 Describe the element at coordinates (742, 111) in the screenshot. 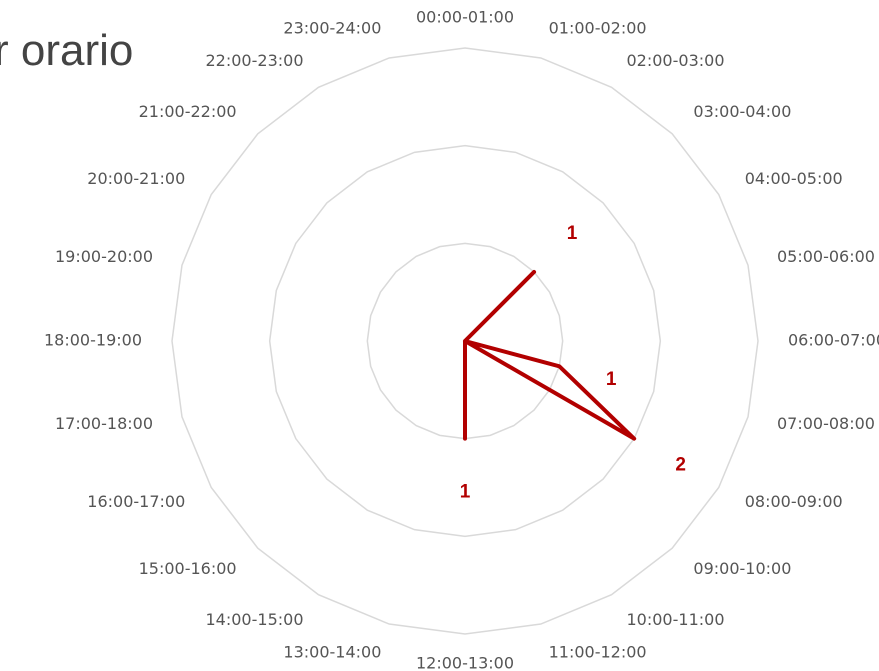

I see `tick-label: 03:00-04:00` at that location.